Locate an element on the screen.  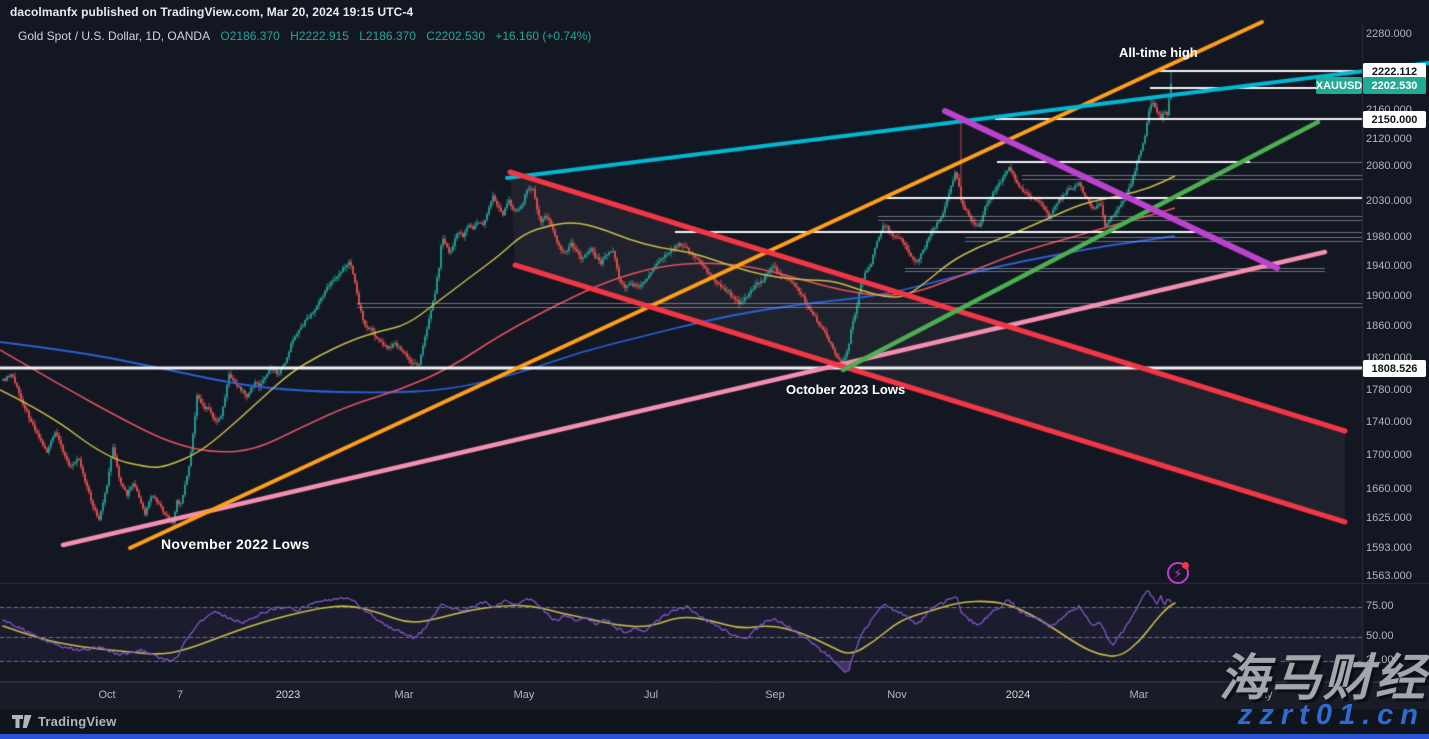
ohlc-close: C2202.530 is located at coordinates (456, 36).